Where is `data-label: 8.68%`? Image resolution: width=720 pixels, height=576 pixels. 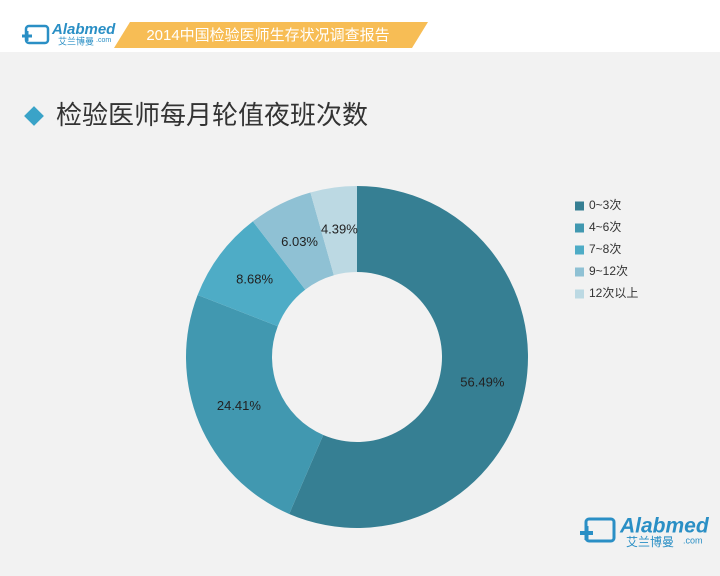
data-label: 8.68% is located at coordinates (254, 279).